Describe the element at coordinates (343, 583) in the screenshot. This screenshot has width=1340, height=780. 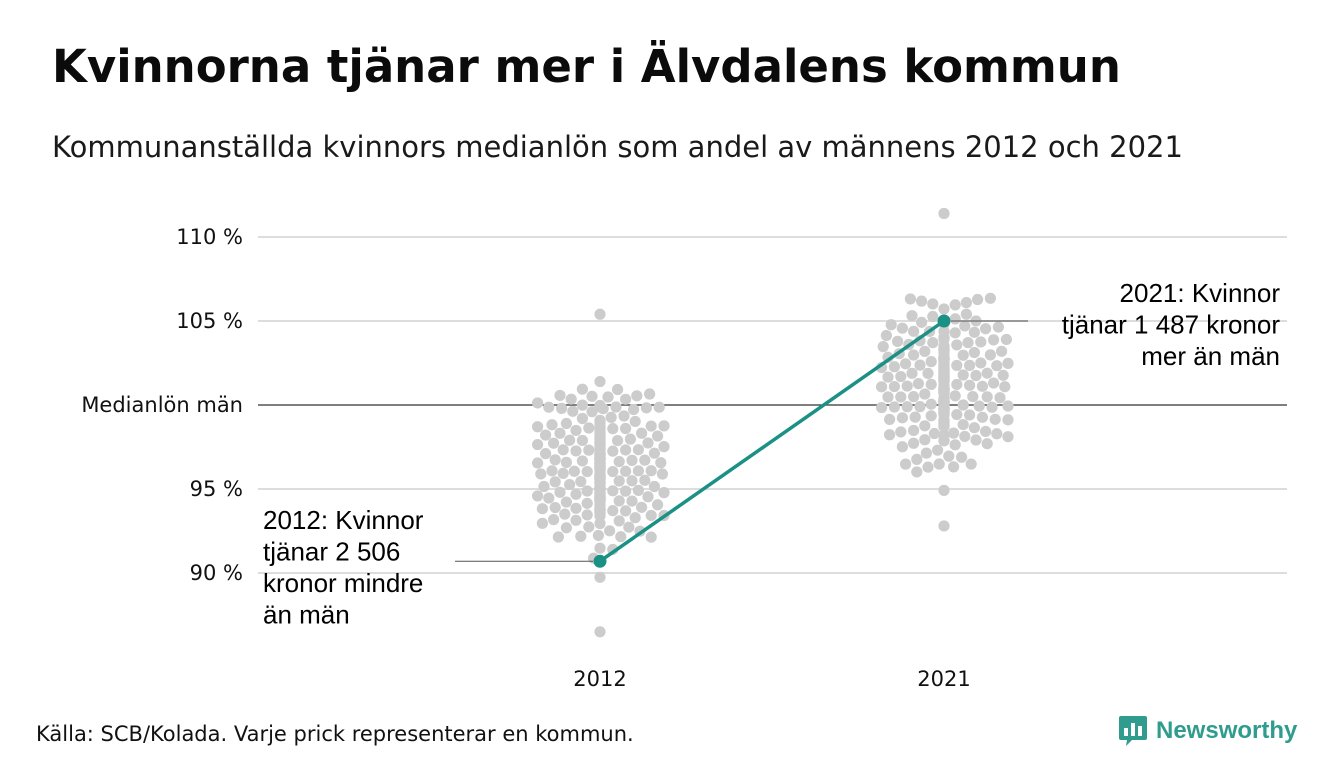
I see `annotation-2012-line: kronor mindre` at that location.